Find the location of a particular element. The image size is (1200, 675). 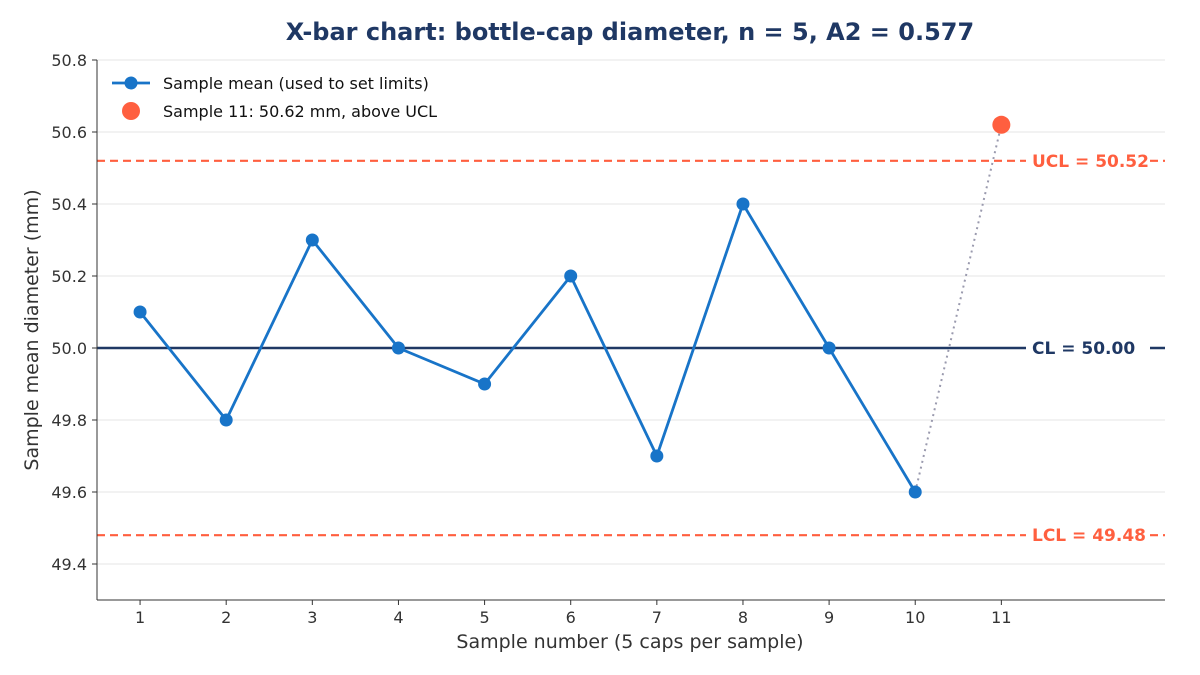

cl-label-background is located at coordinates (1088, 348).